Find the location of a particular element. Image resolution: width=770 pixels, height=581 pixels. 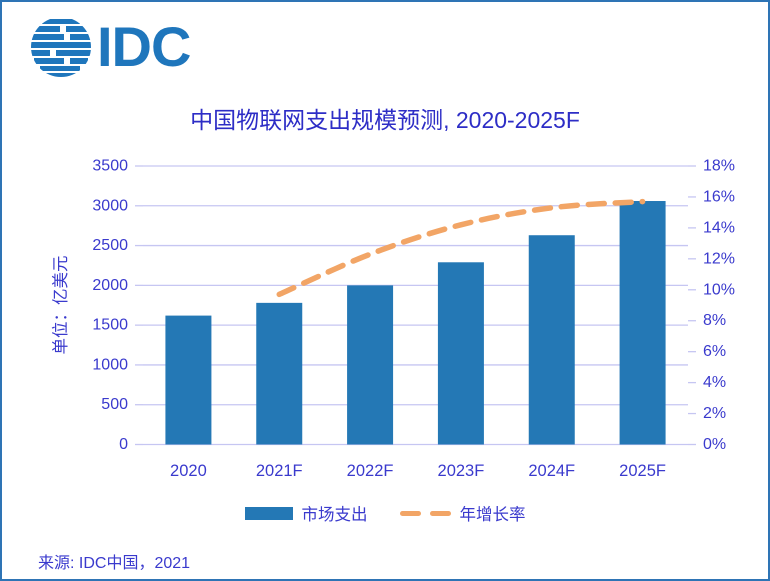

x-label-2020: 2020 is located at coordinates (188, 471).